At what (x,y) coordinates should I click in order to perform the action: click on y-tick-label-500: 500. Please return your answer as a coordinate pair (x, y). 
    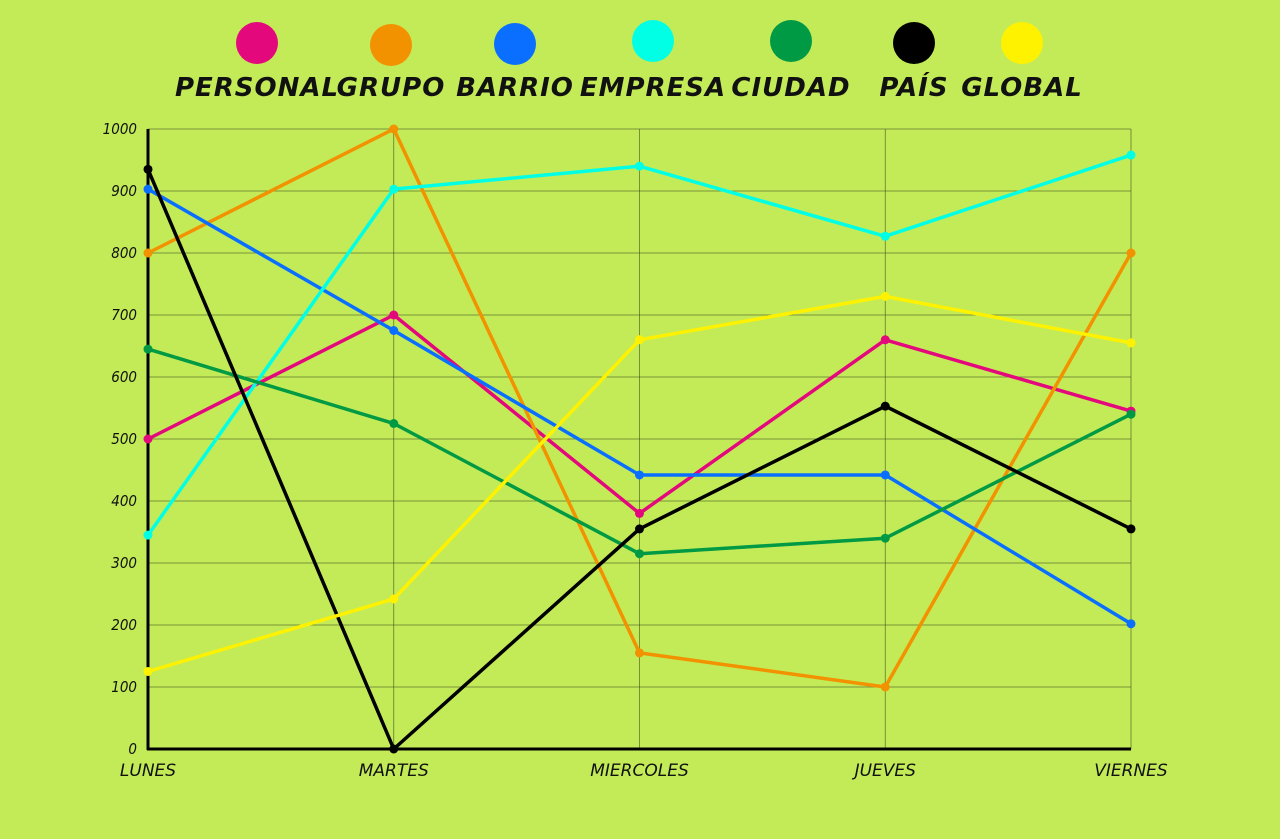
    Looking at the image, I should click on (124, 439).